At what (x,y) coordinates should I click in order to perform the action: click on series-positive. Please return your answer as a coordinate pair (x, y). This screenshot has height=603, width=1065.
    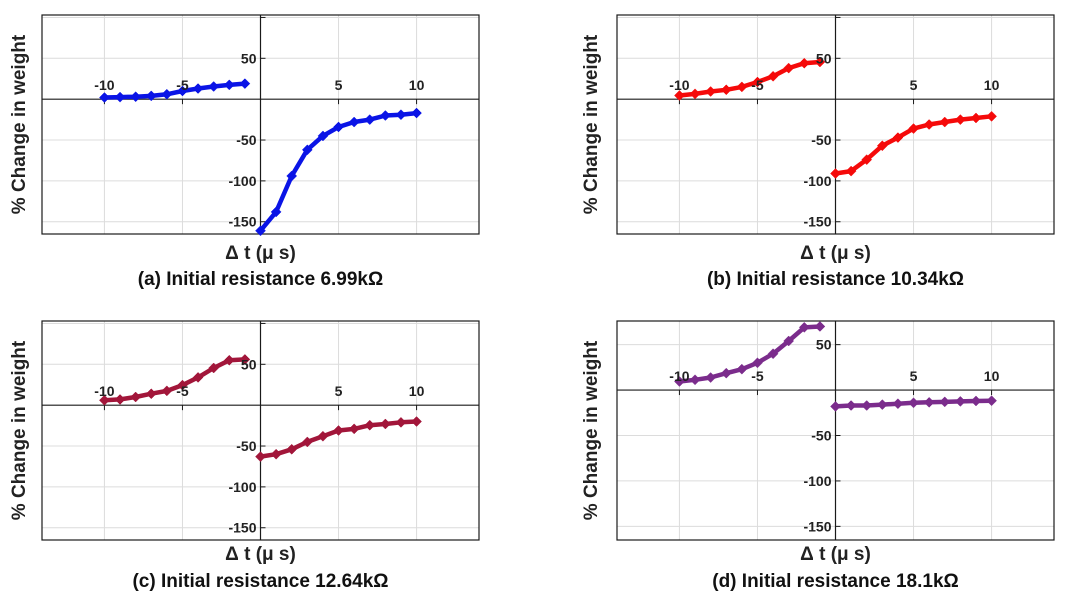
    Looking at the image, I should click on (913, 403).